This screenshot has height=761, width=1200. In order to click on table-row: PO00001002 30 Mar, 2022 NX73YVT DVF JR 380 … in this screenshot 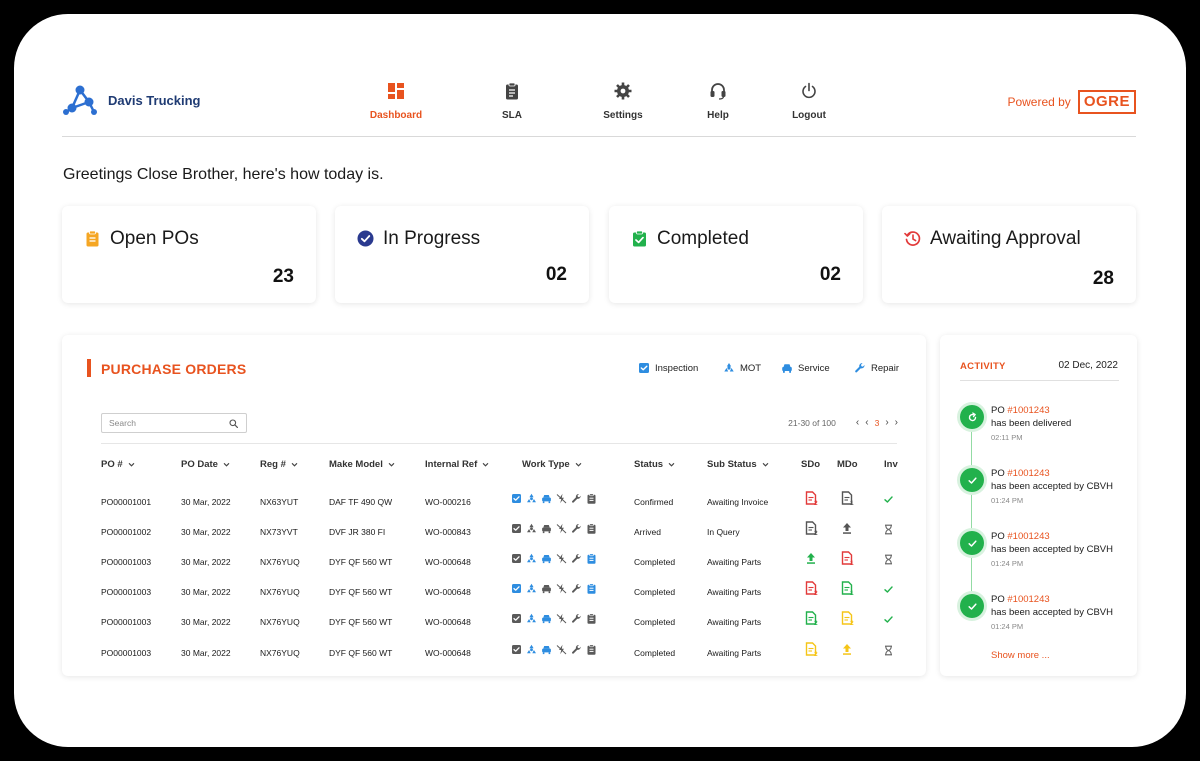, I will do `click(494, 532)`.